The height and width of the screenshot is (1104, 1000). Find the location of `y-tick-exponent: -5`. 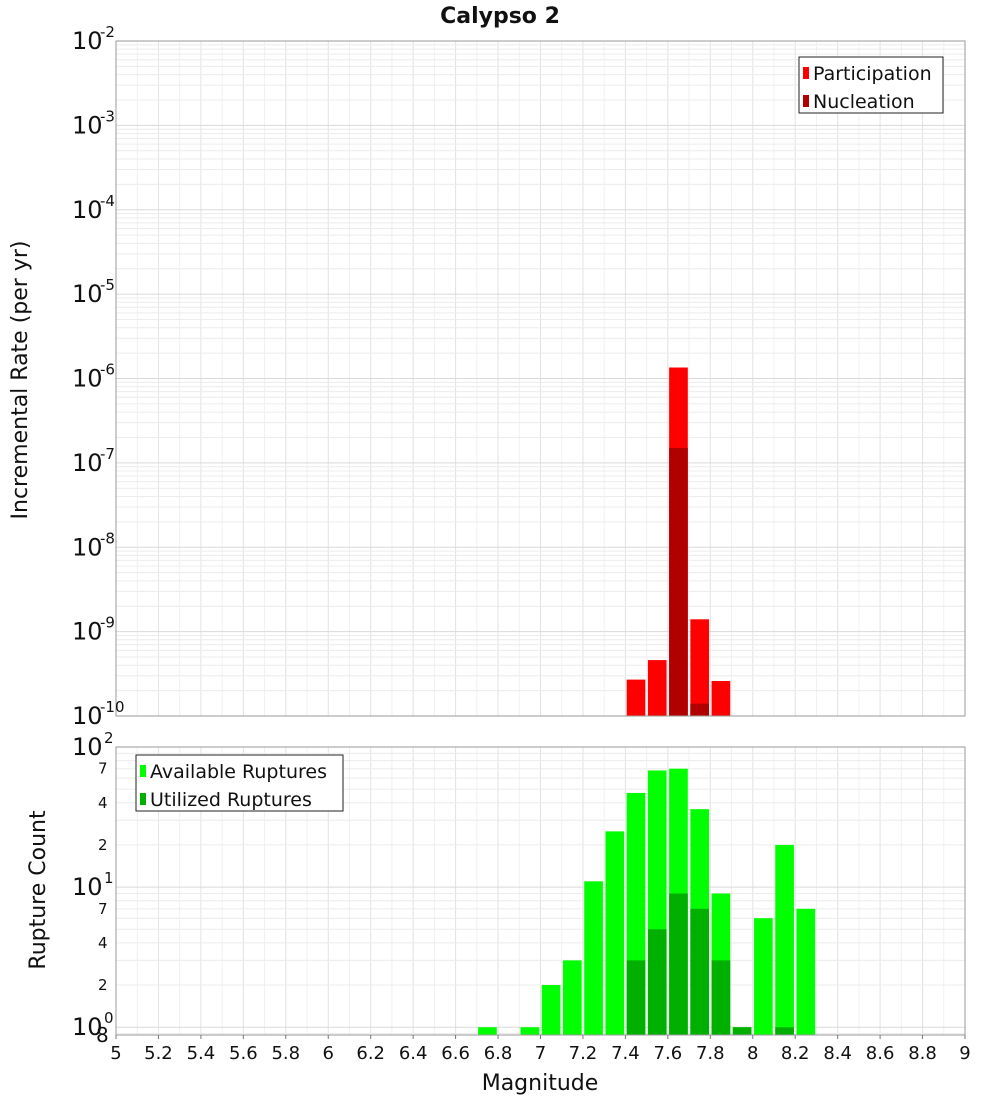

y-tick-exponent: -5 is located at coordinates (107, 285).